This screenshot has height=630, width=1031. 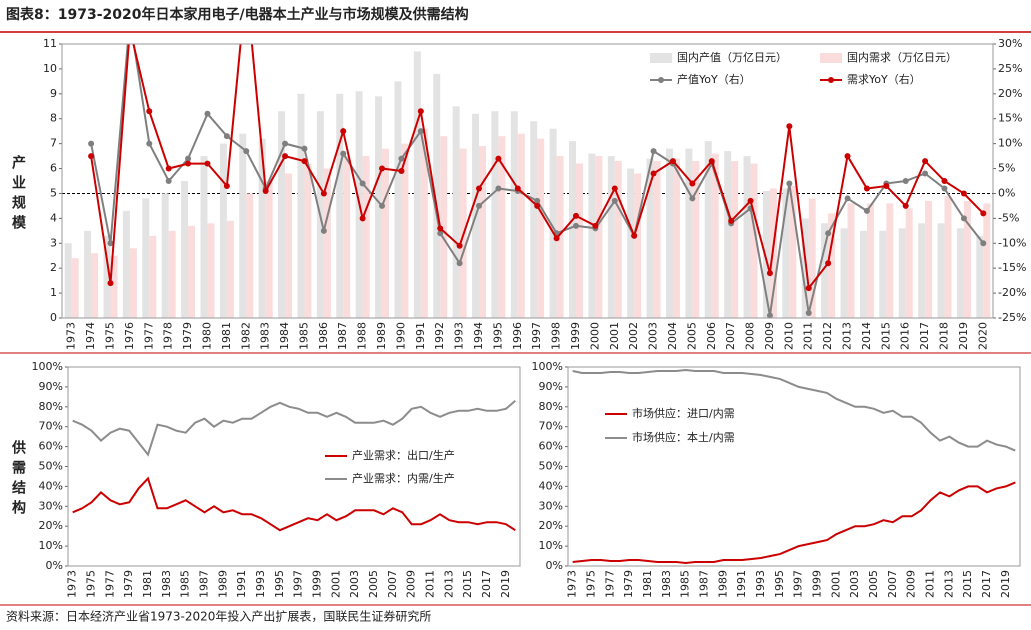 What do you see at coordinates (831, 58) in the screenshot?
I see `legend-swatch` at bounding box center [831, 58].